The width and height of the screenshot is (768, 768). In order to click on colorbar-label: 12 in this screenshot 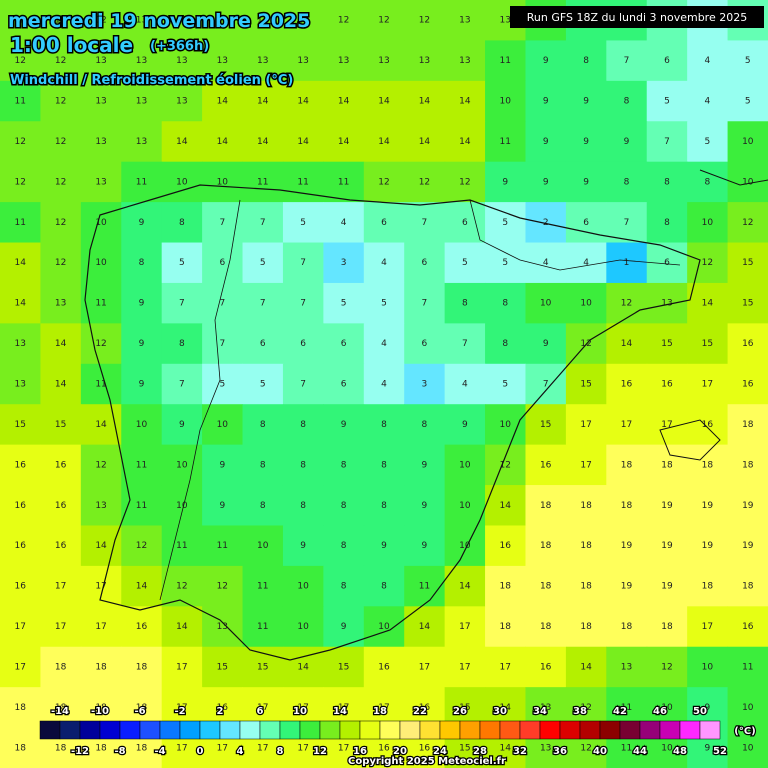, I will do `click(320, 751)`.